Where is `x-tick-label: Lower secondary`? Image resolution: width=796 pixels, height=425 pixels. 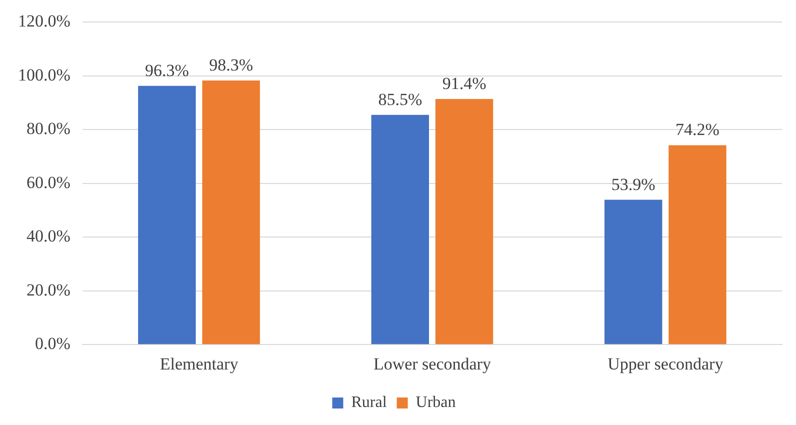 x-tick-label: Lower secondary is located at coordinates (432, 364).